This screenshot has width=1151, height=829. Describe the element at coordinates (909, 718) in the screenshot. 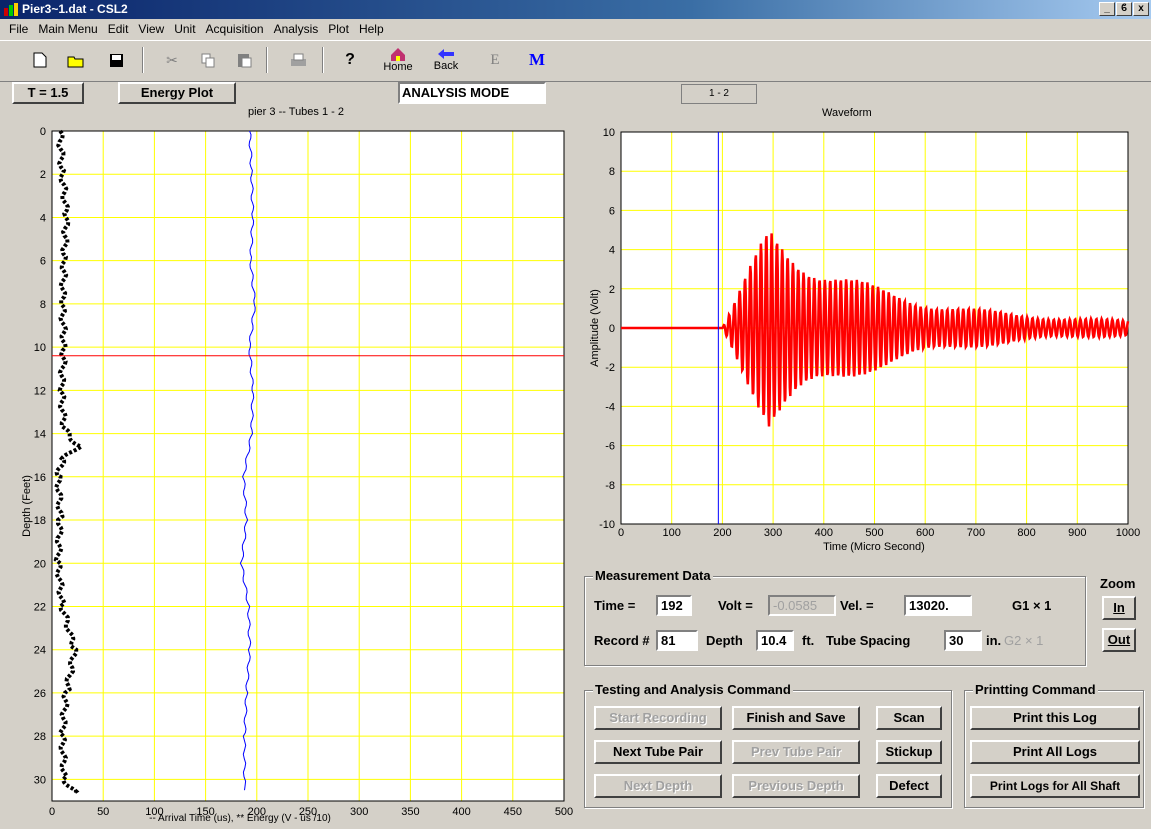

I see `scan-button: Scan` at that location.